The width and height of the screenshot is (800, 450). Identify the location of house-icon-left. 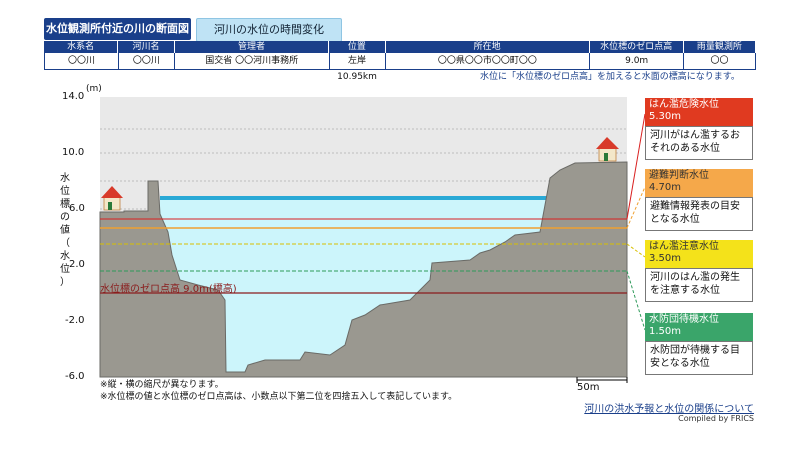
(112, 198).